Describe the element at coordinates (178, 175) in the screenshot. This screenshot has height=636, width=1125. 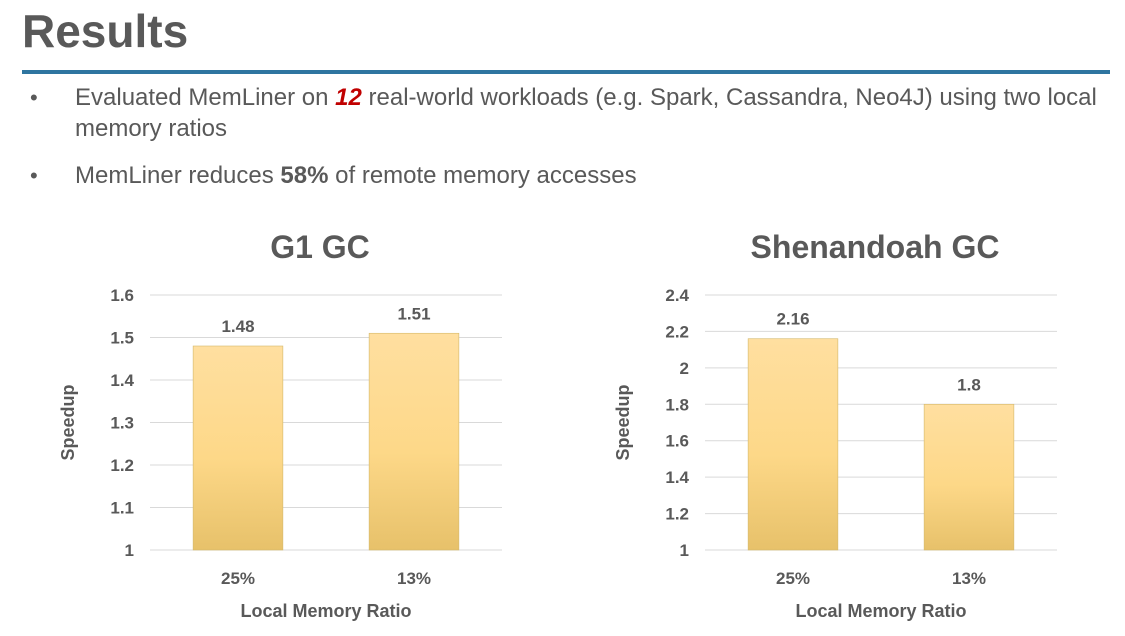
I see `bullet-text-pre: MemLiner reduces` at that location.